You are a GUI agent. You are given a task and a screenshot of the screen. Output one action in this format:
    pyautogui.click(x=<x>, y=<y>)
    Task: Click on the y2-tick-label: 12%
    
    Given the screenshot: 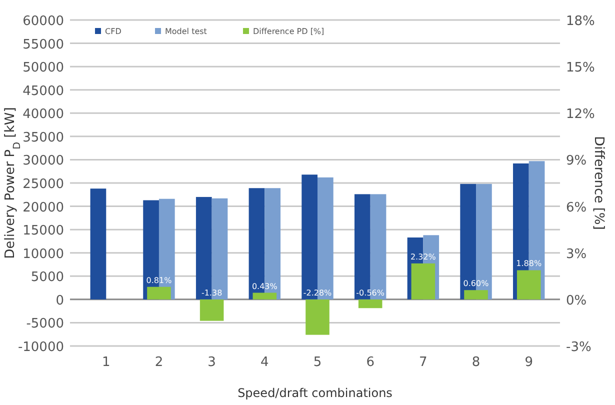 What is the action you would take?
    pyautogui.click(x=580, y=114)
    